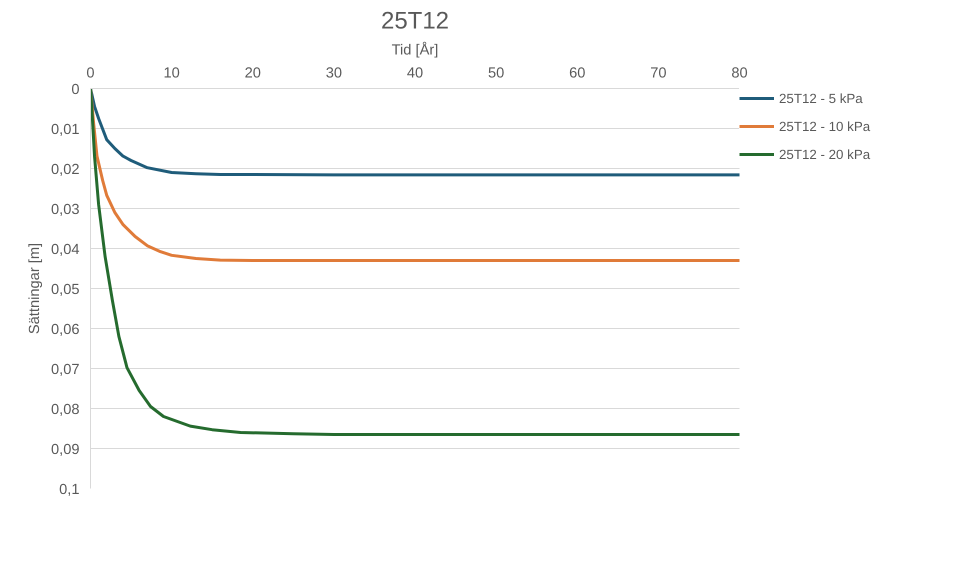 The image size is (959, 566). Describe the element at coordinates (415, 50) in the screenshot. I see `x-axis-title: Tid [År]` at that location.